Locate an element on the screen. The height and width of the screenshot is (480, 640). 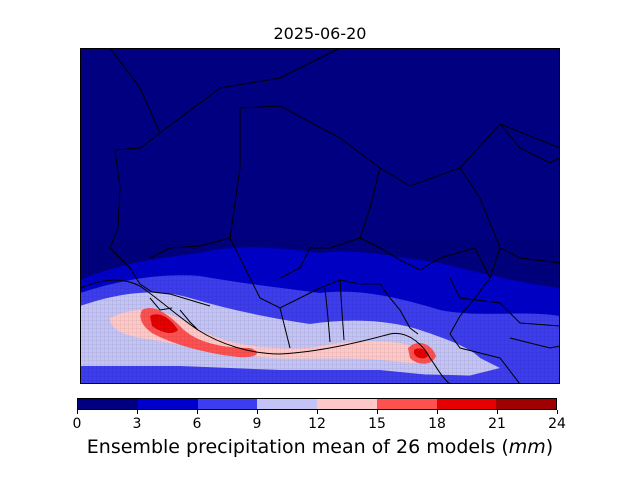
colorbar-tick-label: 24 is located at coordinates (557, 424).